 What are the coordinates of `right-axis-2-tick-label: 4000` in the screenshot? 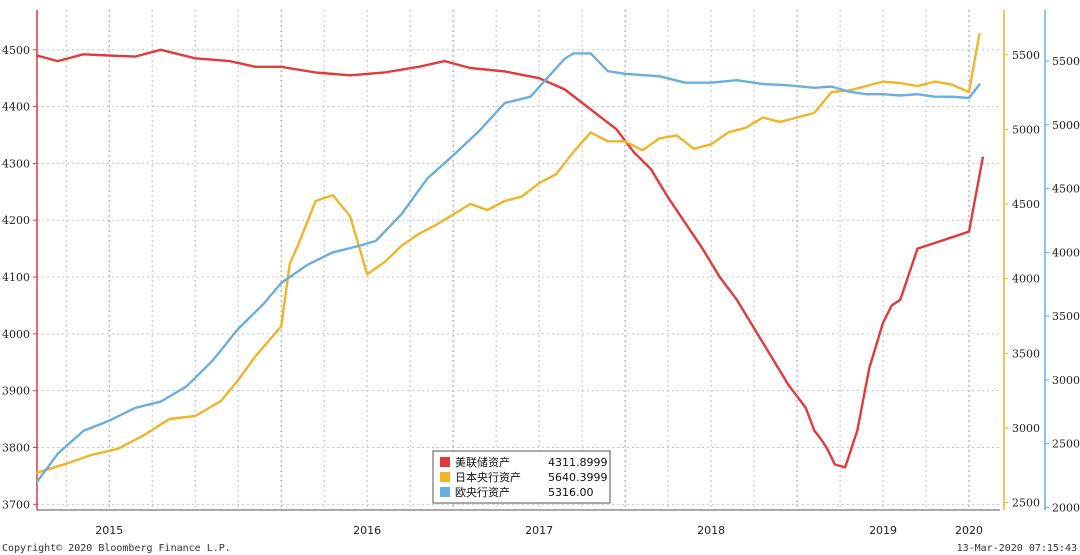 It's located at (1066, 252).